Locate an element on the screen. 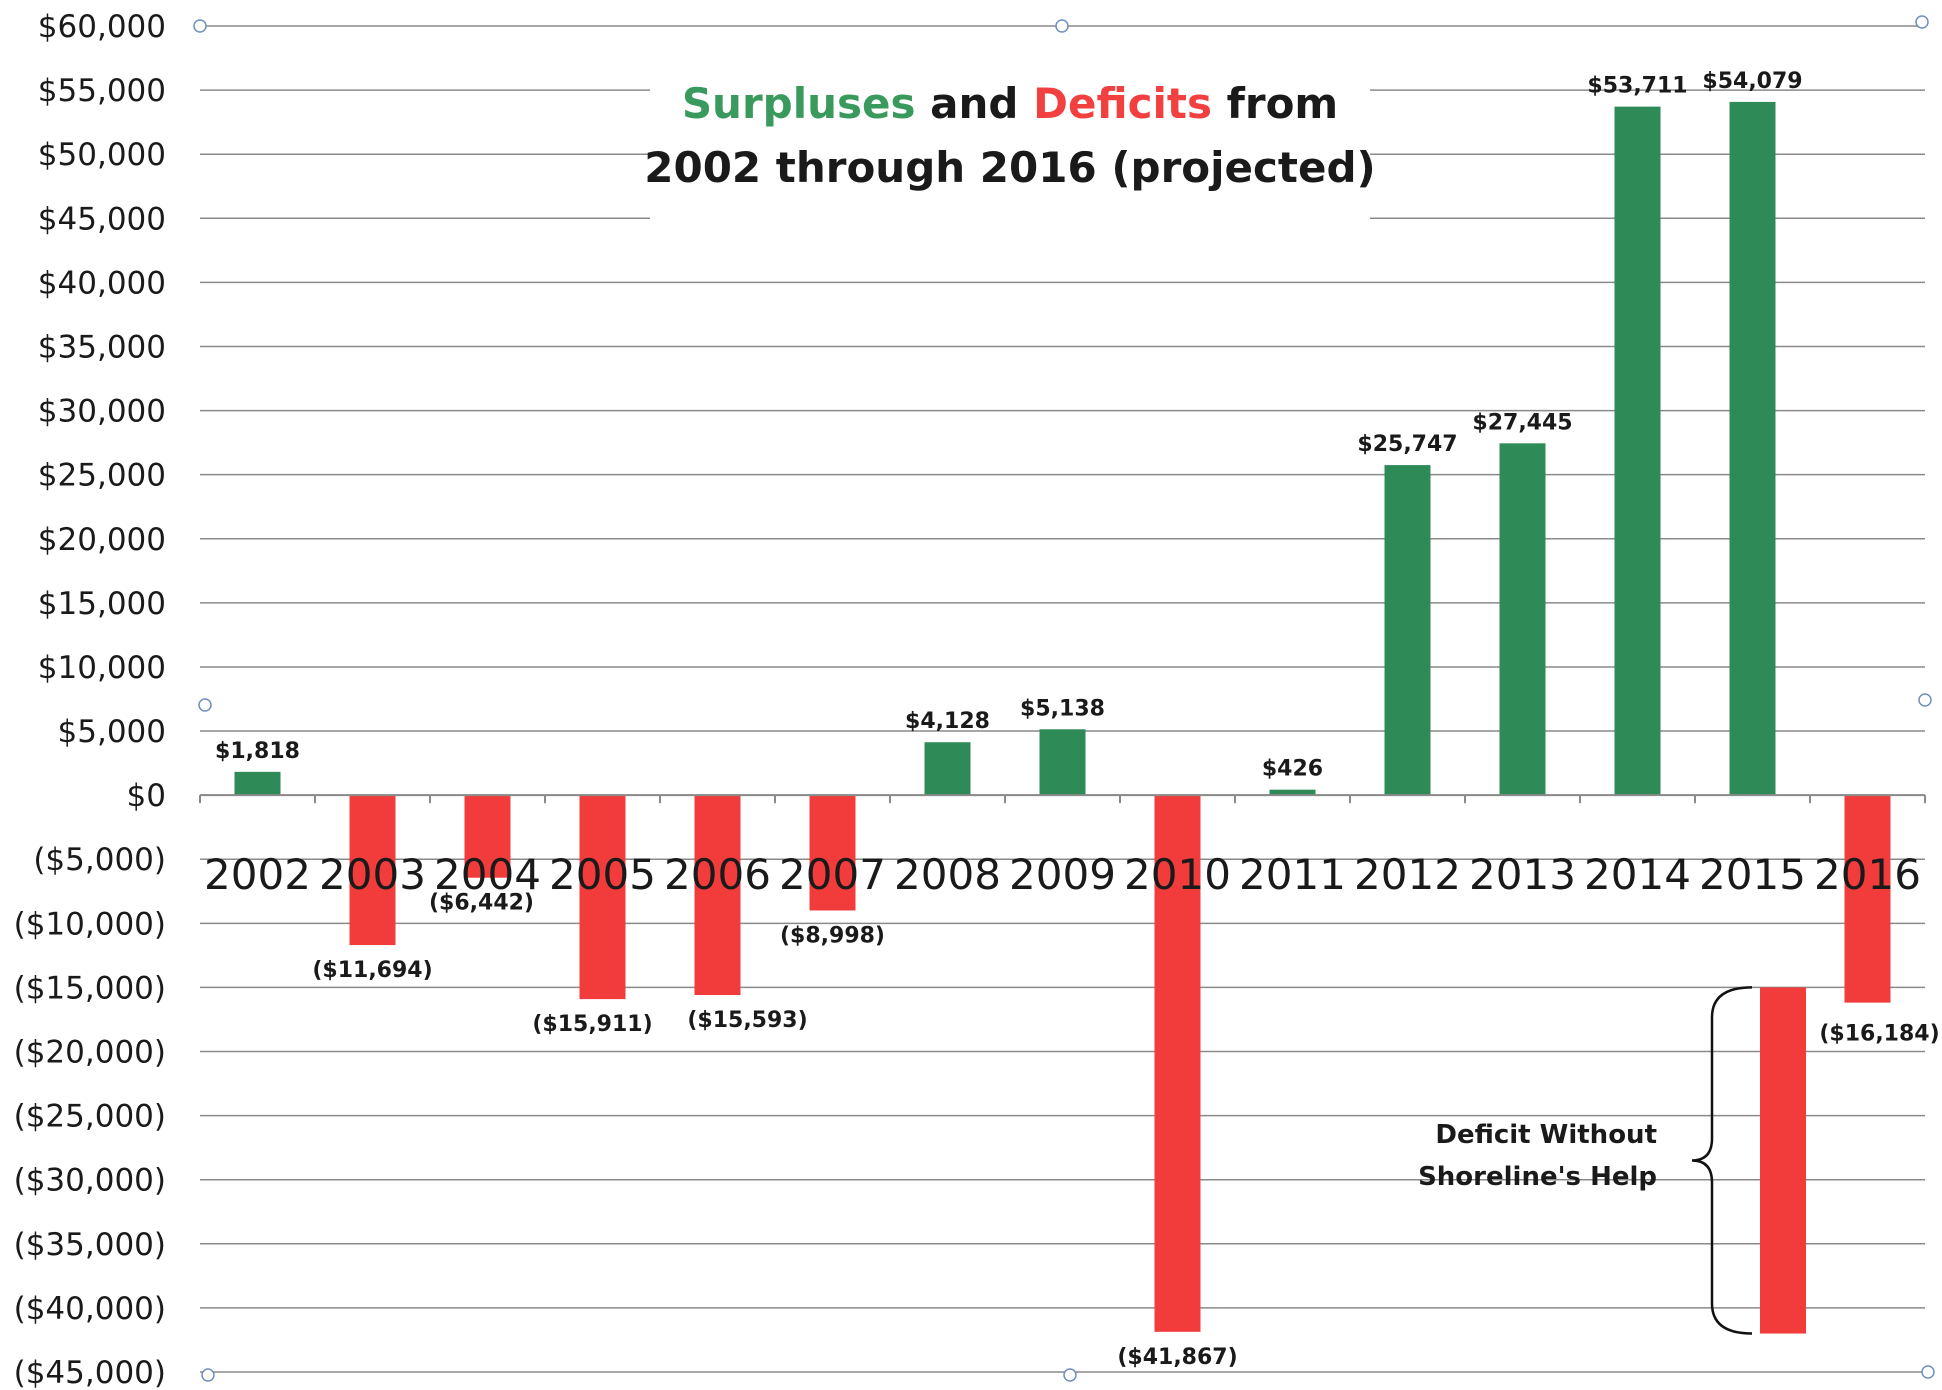 The width and height of the screenshot is (1942, 1390). data-label: $27,445 is located at coordinates (1522, 422).